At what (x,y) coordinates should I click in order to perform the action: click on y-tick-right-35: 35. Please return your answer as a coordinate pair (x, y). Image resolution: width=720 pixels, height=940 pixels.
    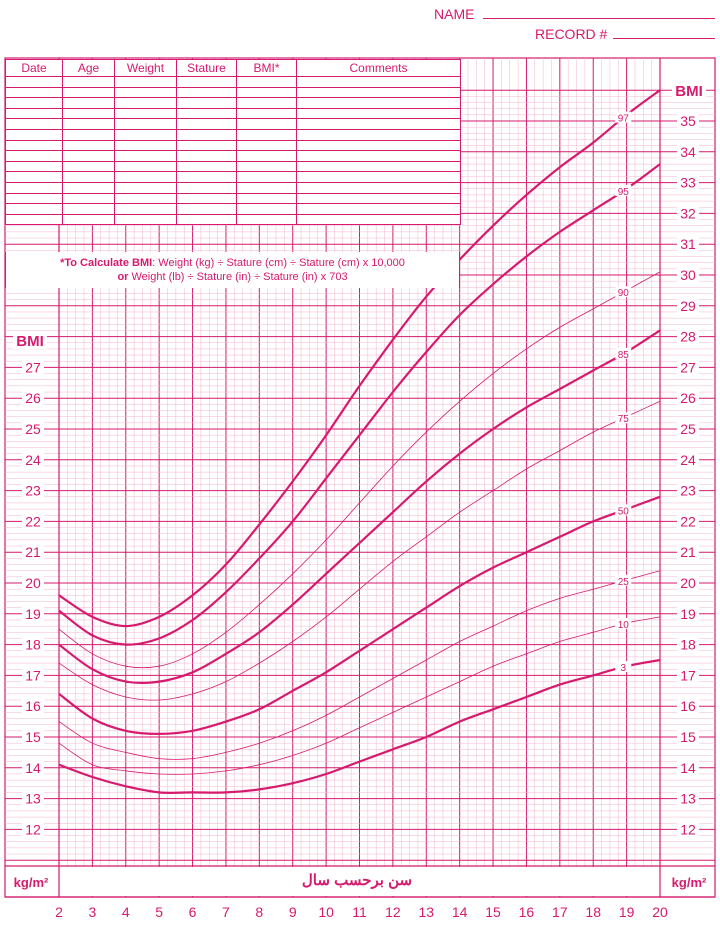
    Looking at the image, I should click on (688, 121).